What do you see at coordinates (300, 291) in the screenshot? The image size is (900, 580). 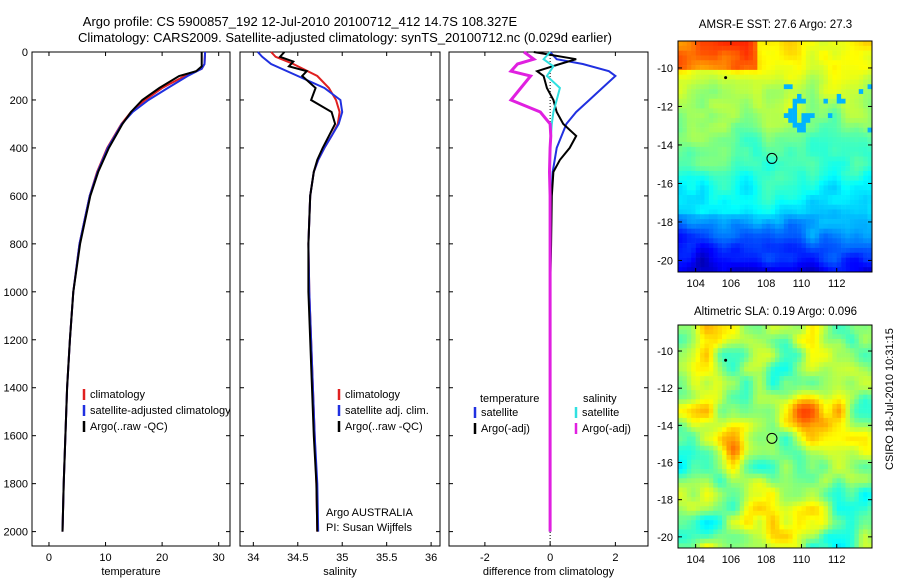 I see `series-line-satellite-adj-clim-` at bounding box center [300, 291].